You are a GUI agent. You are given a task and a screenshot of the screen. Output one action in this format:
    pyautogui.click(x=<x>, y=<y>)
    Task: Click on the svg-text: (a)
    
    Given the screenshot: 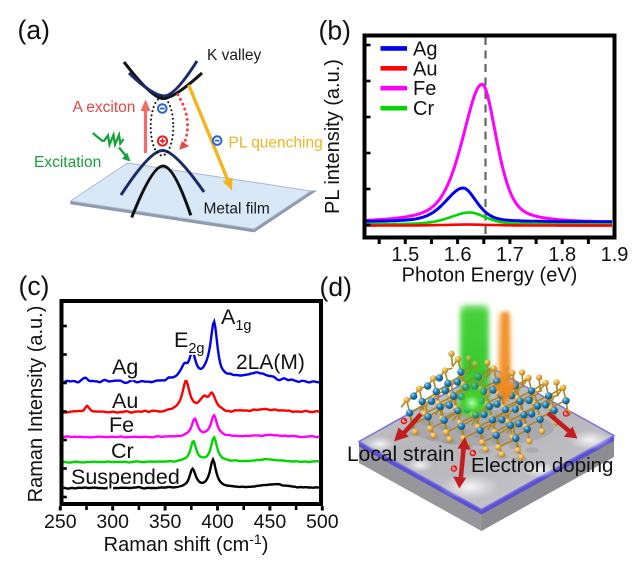 What is the action you would take?
    pyautogui.click(x=34, y=30)
    